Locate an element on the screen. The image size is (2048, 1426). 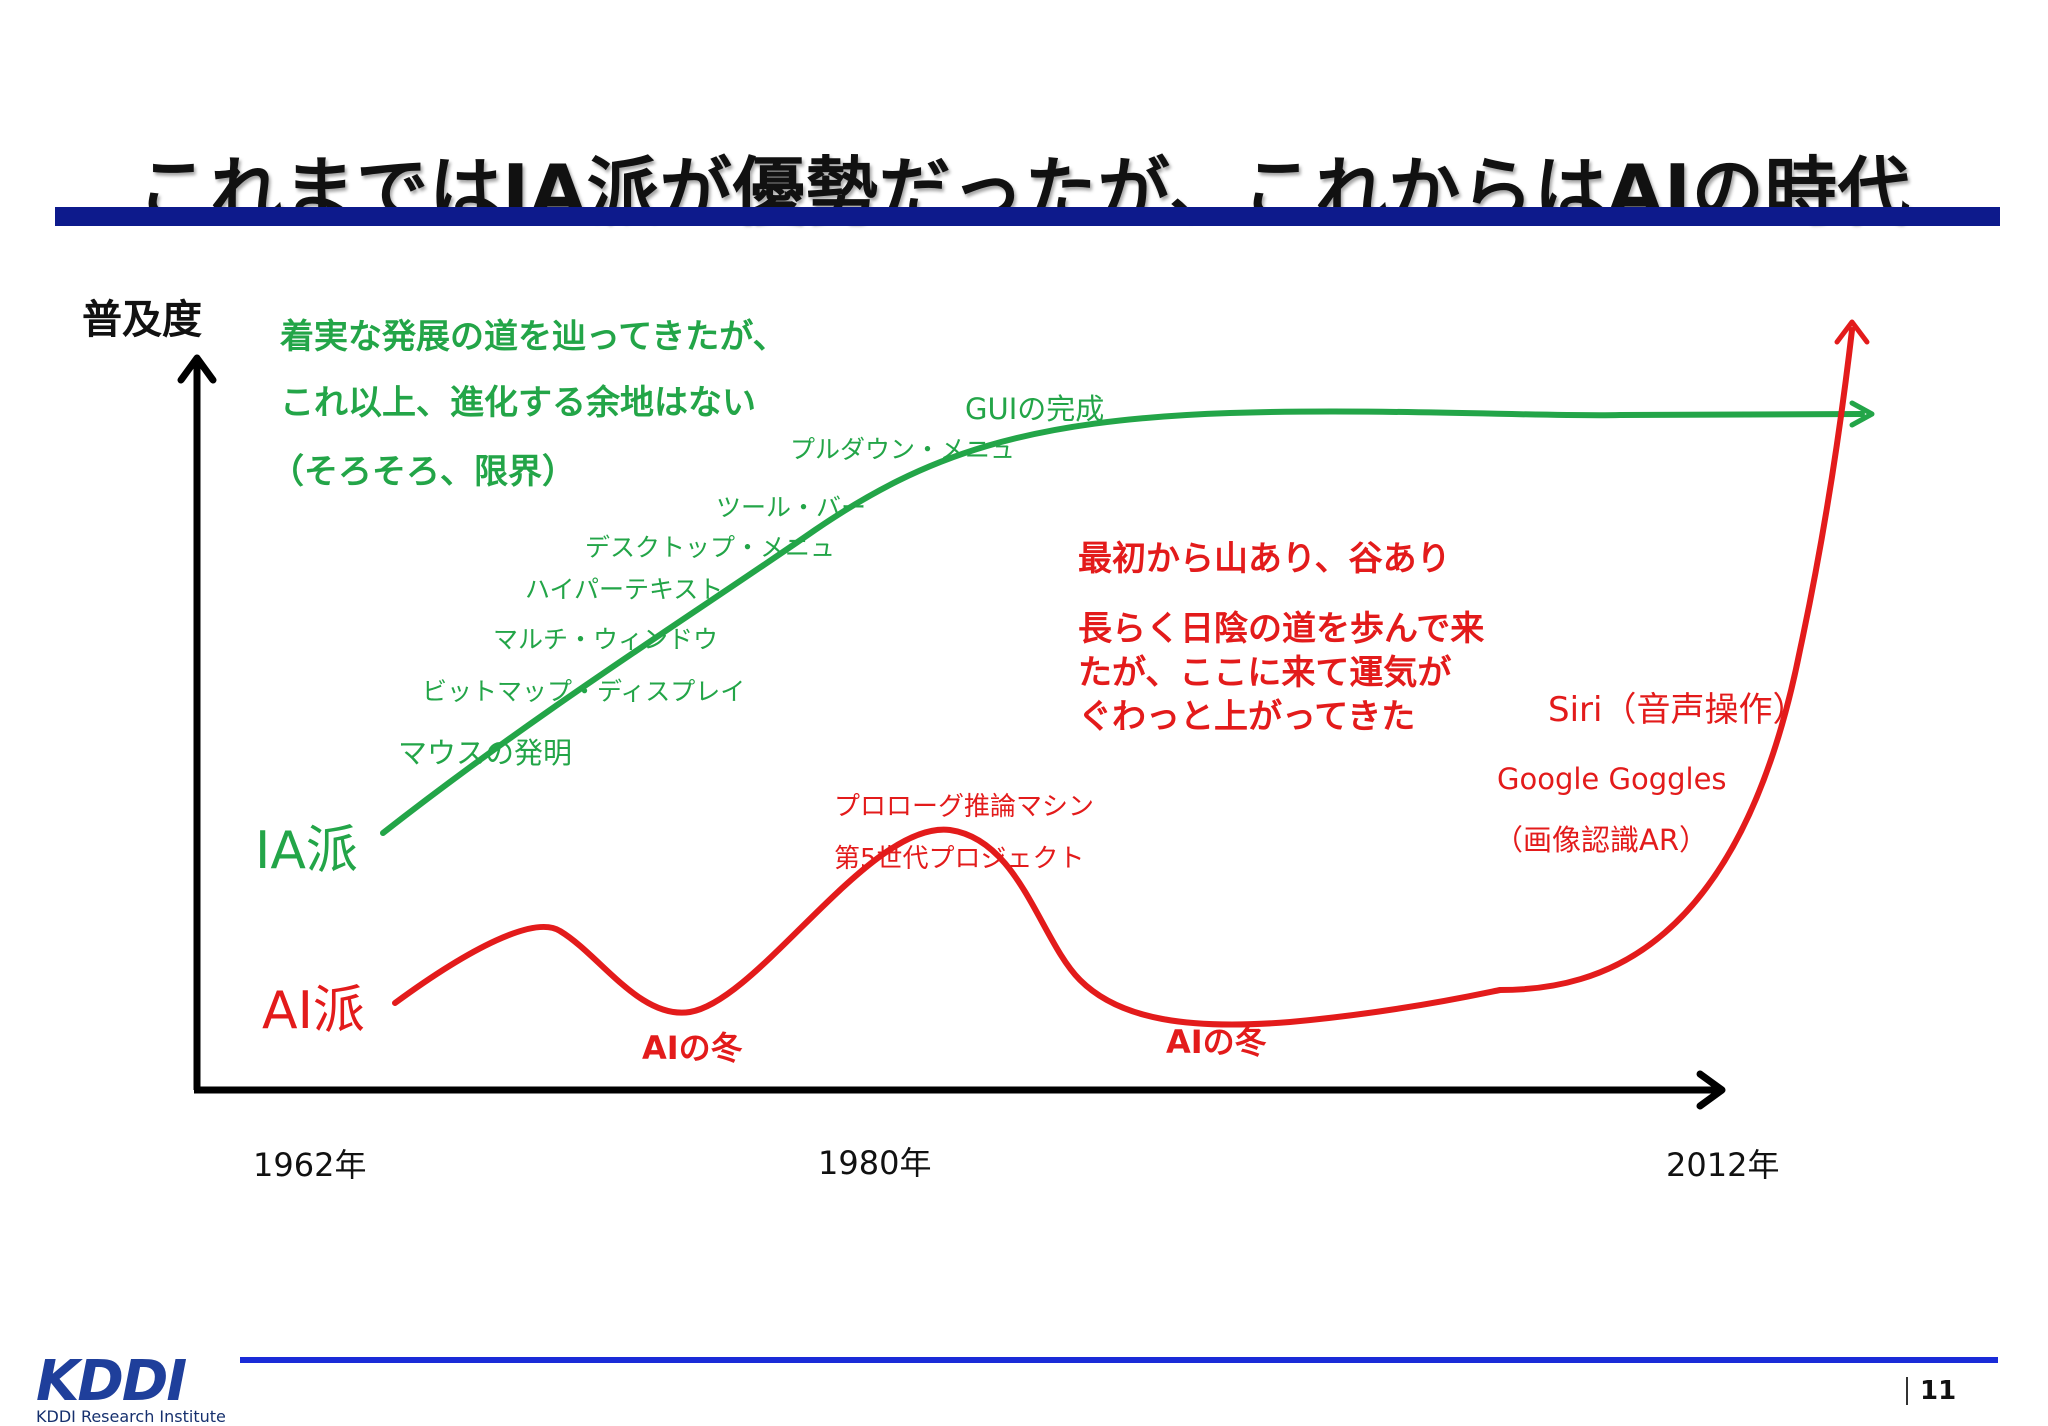
ia-note-line: これ以上、進化する余地はない is located at coordinates (518, 403).